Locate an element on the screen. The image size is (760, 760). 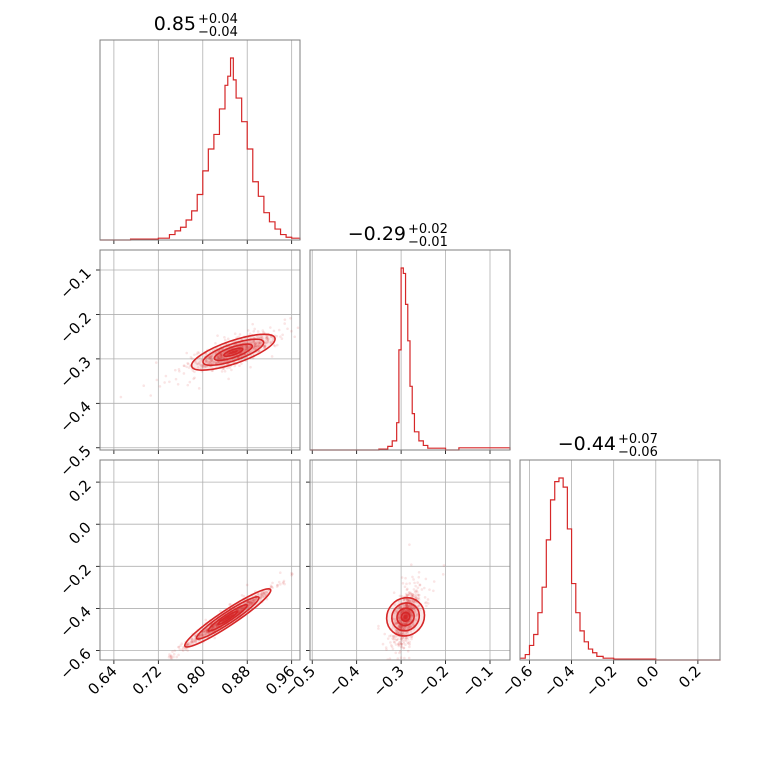
x-tick-label: 0.64 is located at coordinates (102, 680).